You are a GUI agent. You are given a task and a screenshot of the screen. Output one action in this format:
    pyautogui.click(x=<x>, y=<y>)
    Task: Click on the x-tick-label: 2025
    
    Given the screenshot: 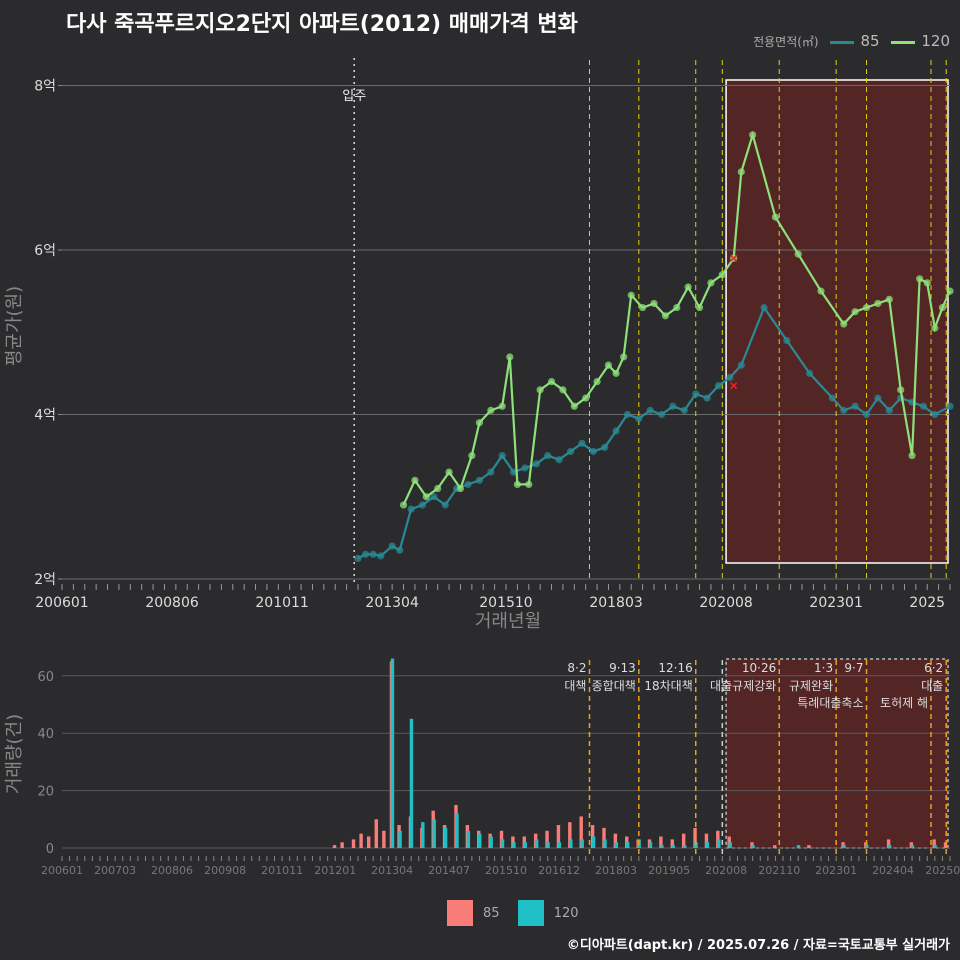 What is the action you would take?
    pyautogui.click(x=927, y=603)
    